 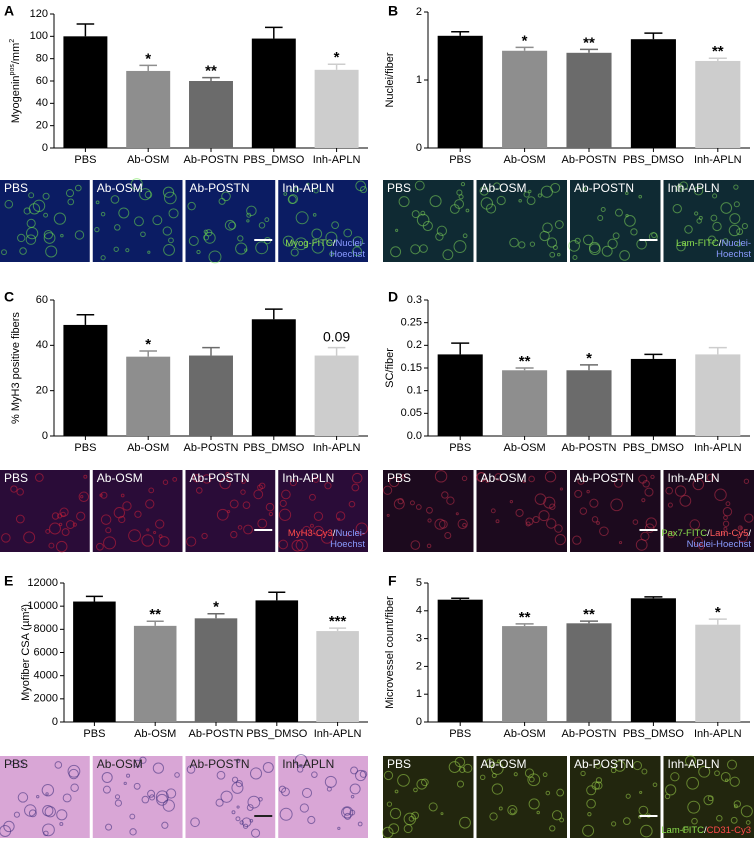 What do you see at coordinates (414, 391) in the screenshot?
I see `y-tick-label: 0.1` at bounding box center [414, 391].